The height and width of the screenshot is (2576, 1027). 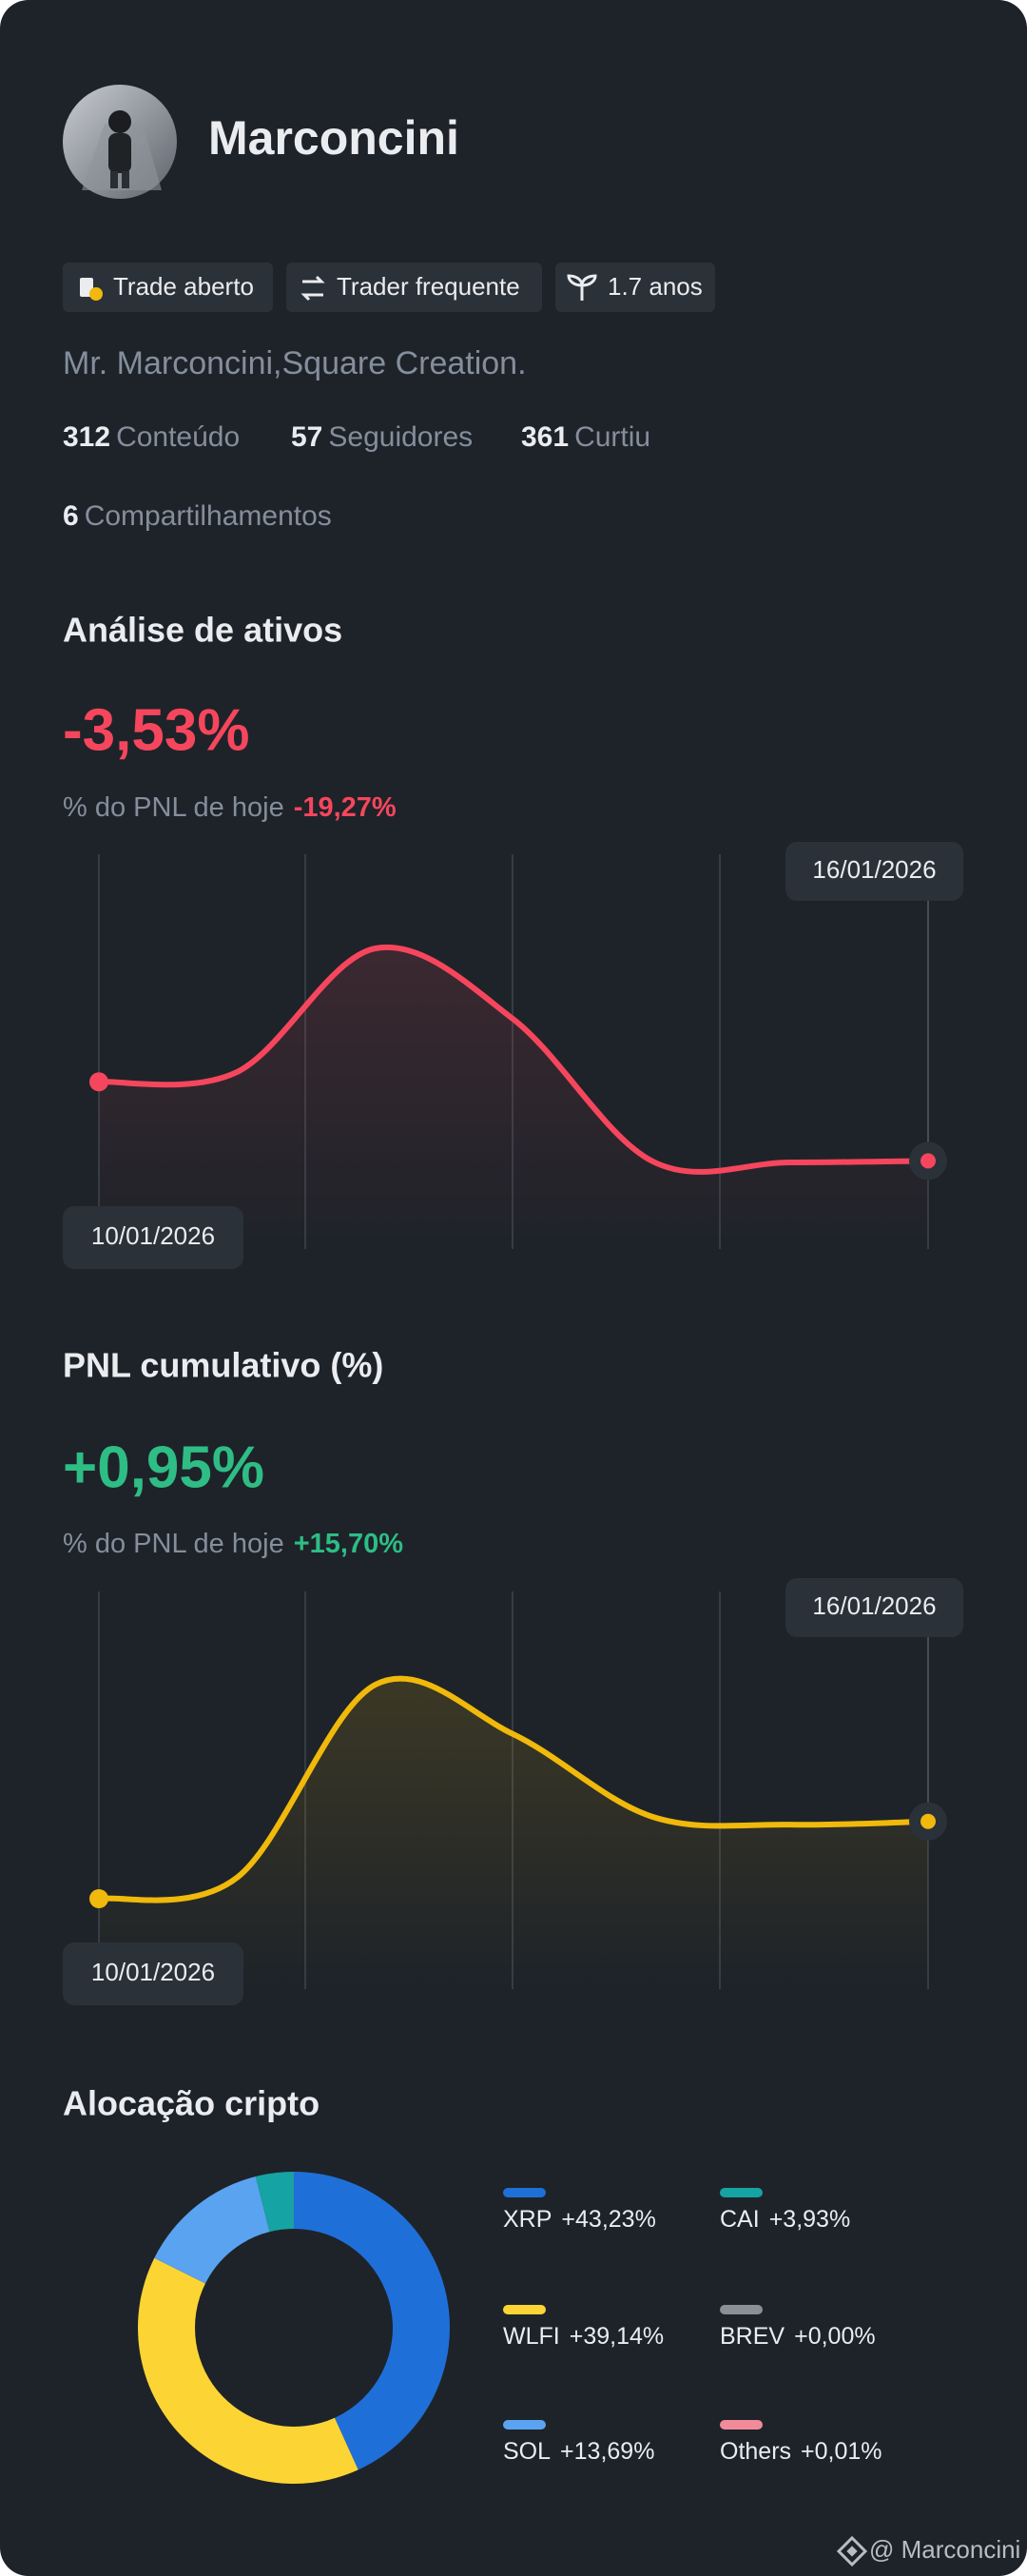 I want to click on today-pnl: % do PNL de hoje -19,27%, so click(x=230, y=808).